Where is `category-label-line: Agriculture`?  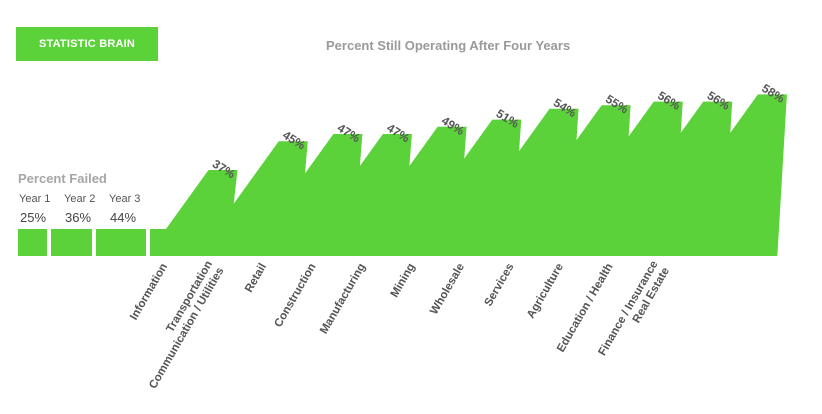
category-label-line: Agriculture is located at coordinates (545, 291).